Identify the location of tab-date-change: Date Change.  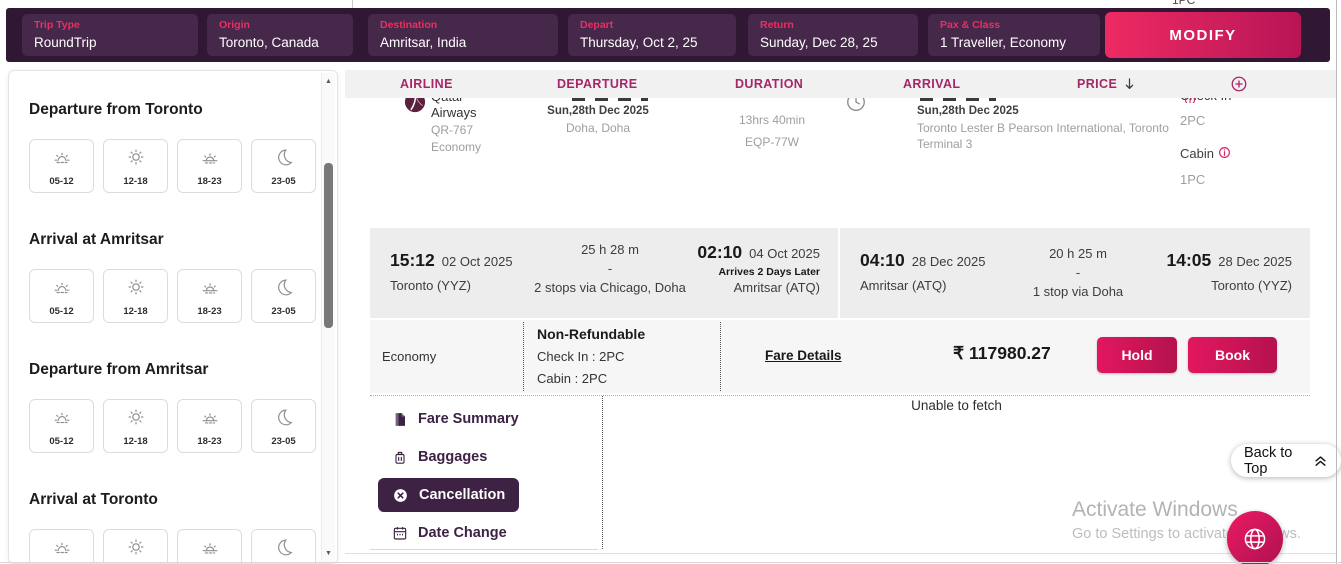
(449, 533).